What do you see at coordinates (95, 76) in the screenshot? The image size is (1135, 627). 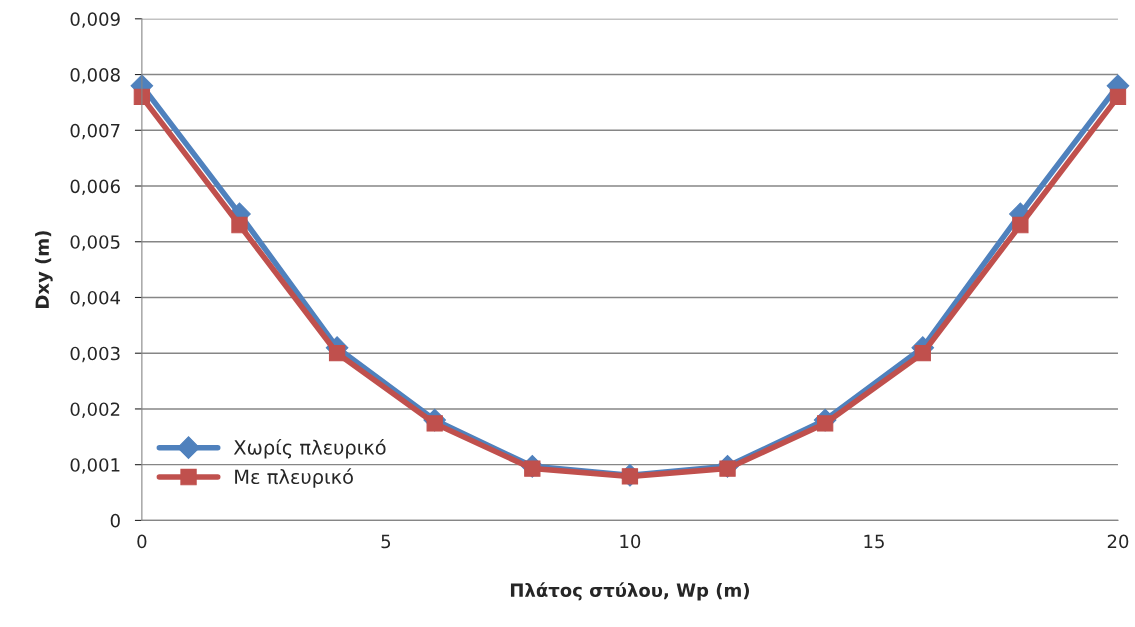 I see `y-tick-label: 0,008` at bounding box center [95, 76].